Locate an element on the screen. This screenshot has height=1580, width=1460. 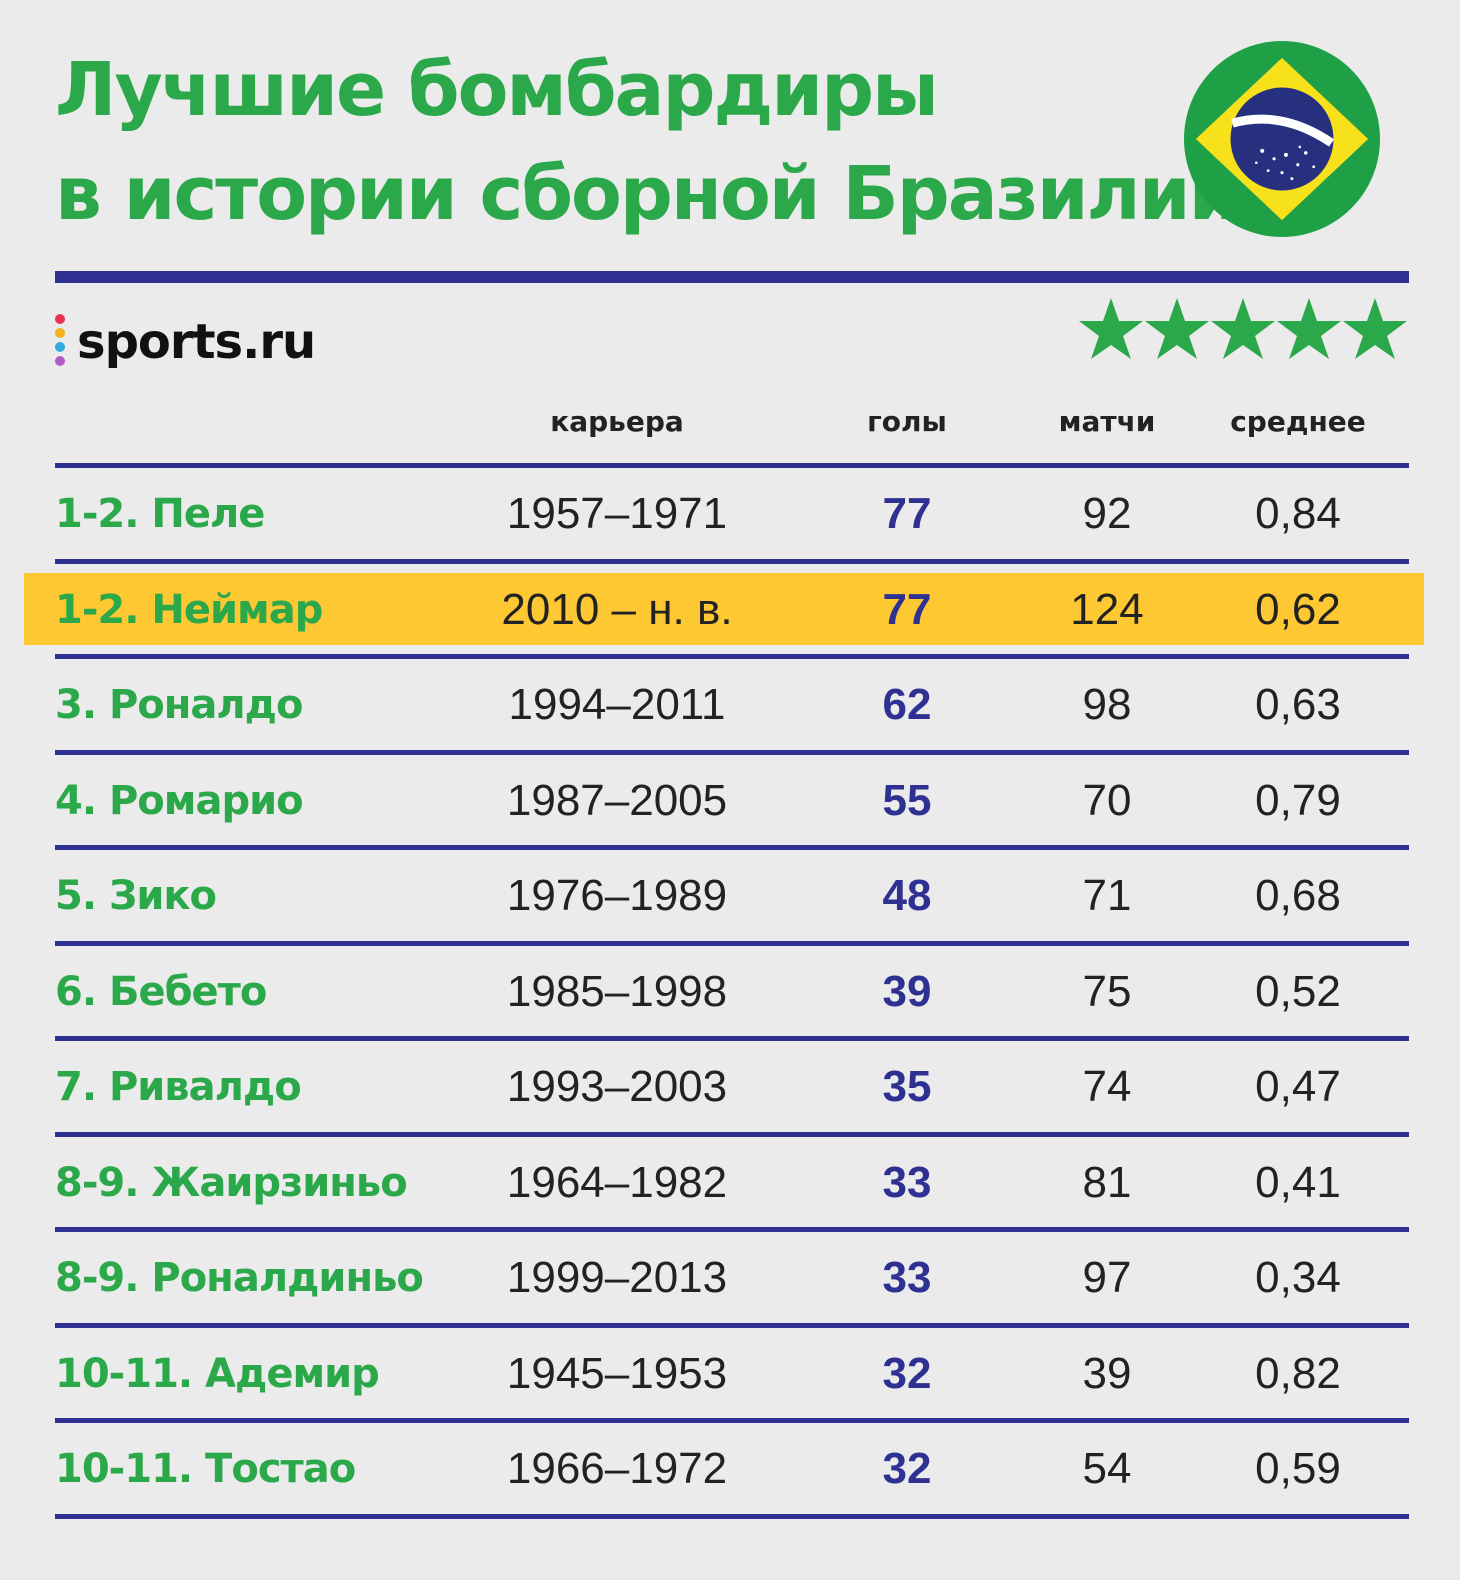
player-name: 10-11. Тостао is located at coordinates (205, 1469).